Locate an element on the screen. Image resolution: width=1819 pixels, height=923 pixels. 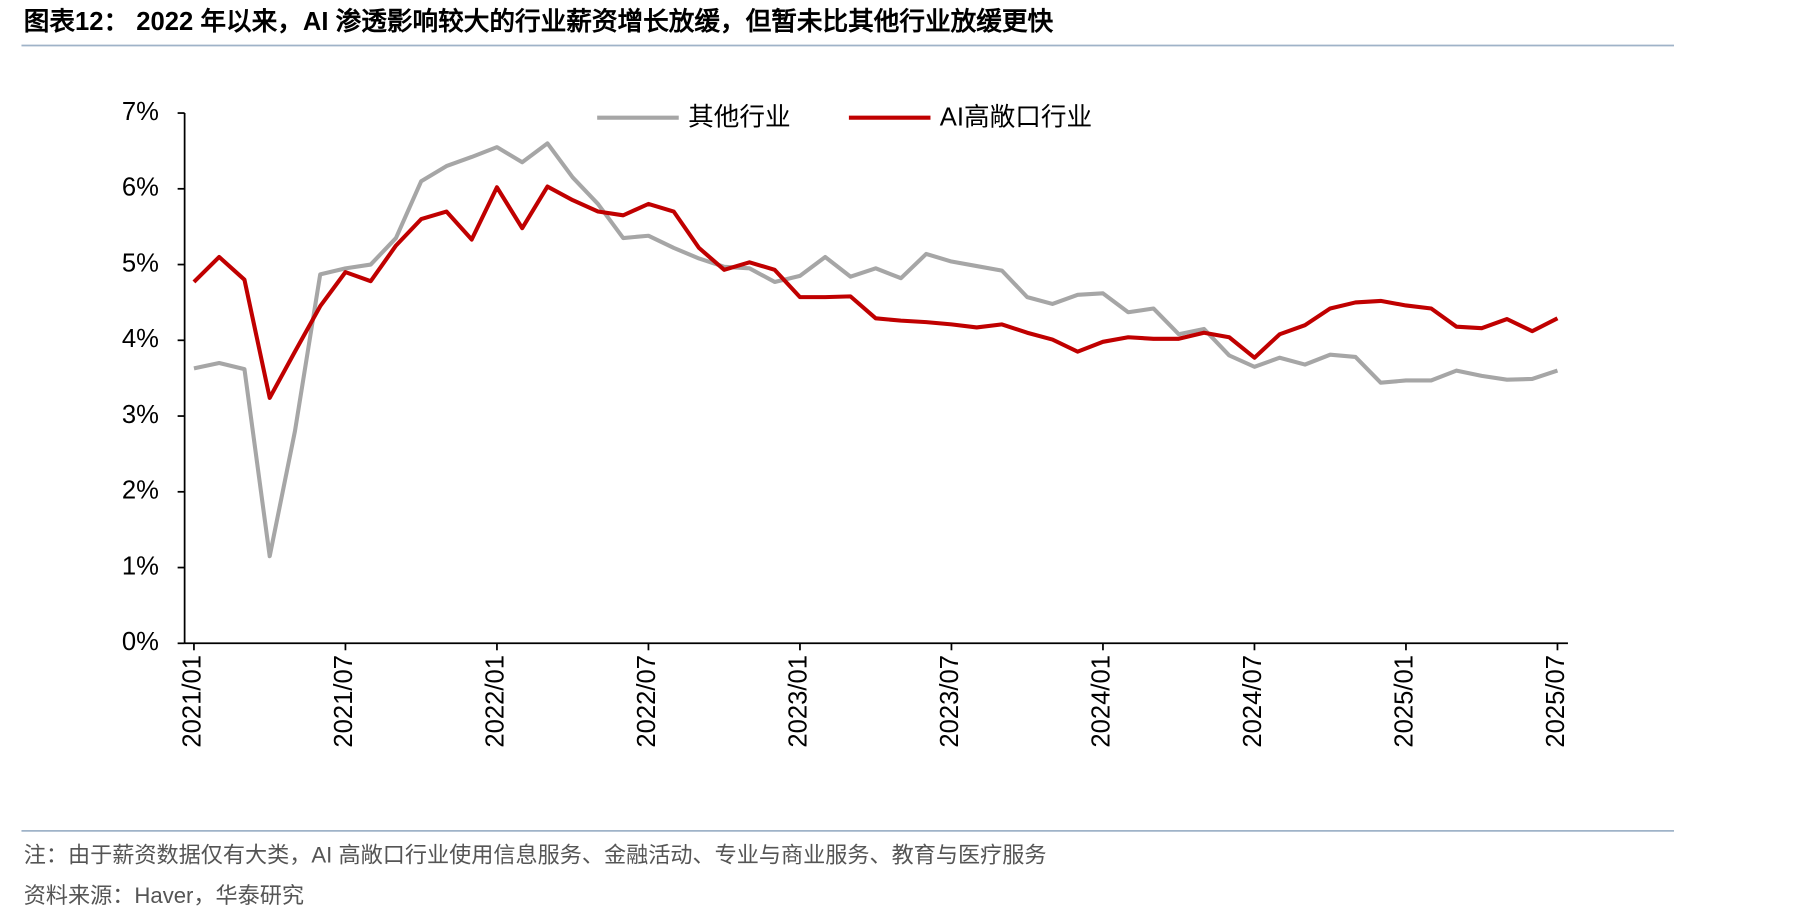
y-tick-label: 2% is located at coordinates (140, 491).